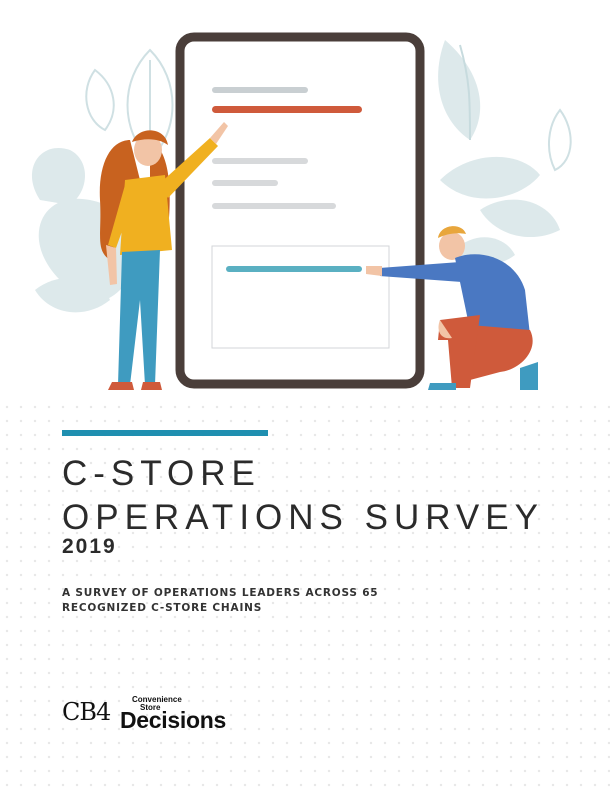 The width and height of the screenshot is (610, 791). I want to click on csd-logo-decisions: Decisions, so click(173, 720).